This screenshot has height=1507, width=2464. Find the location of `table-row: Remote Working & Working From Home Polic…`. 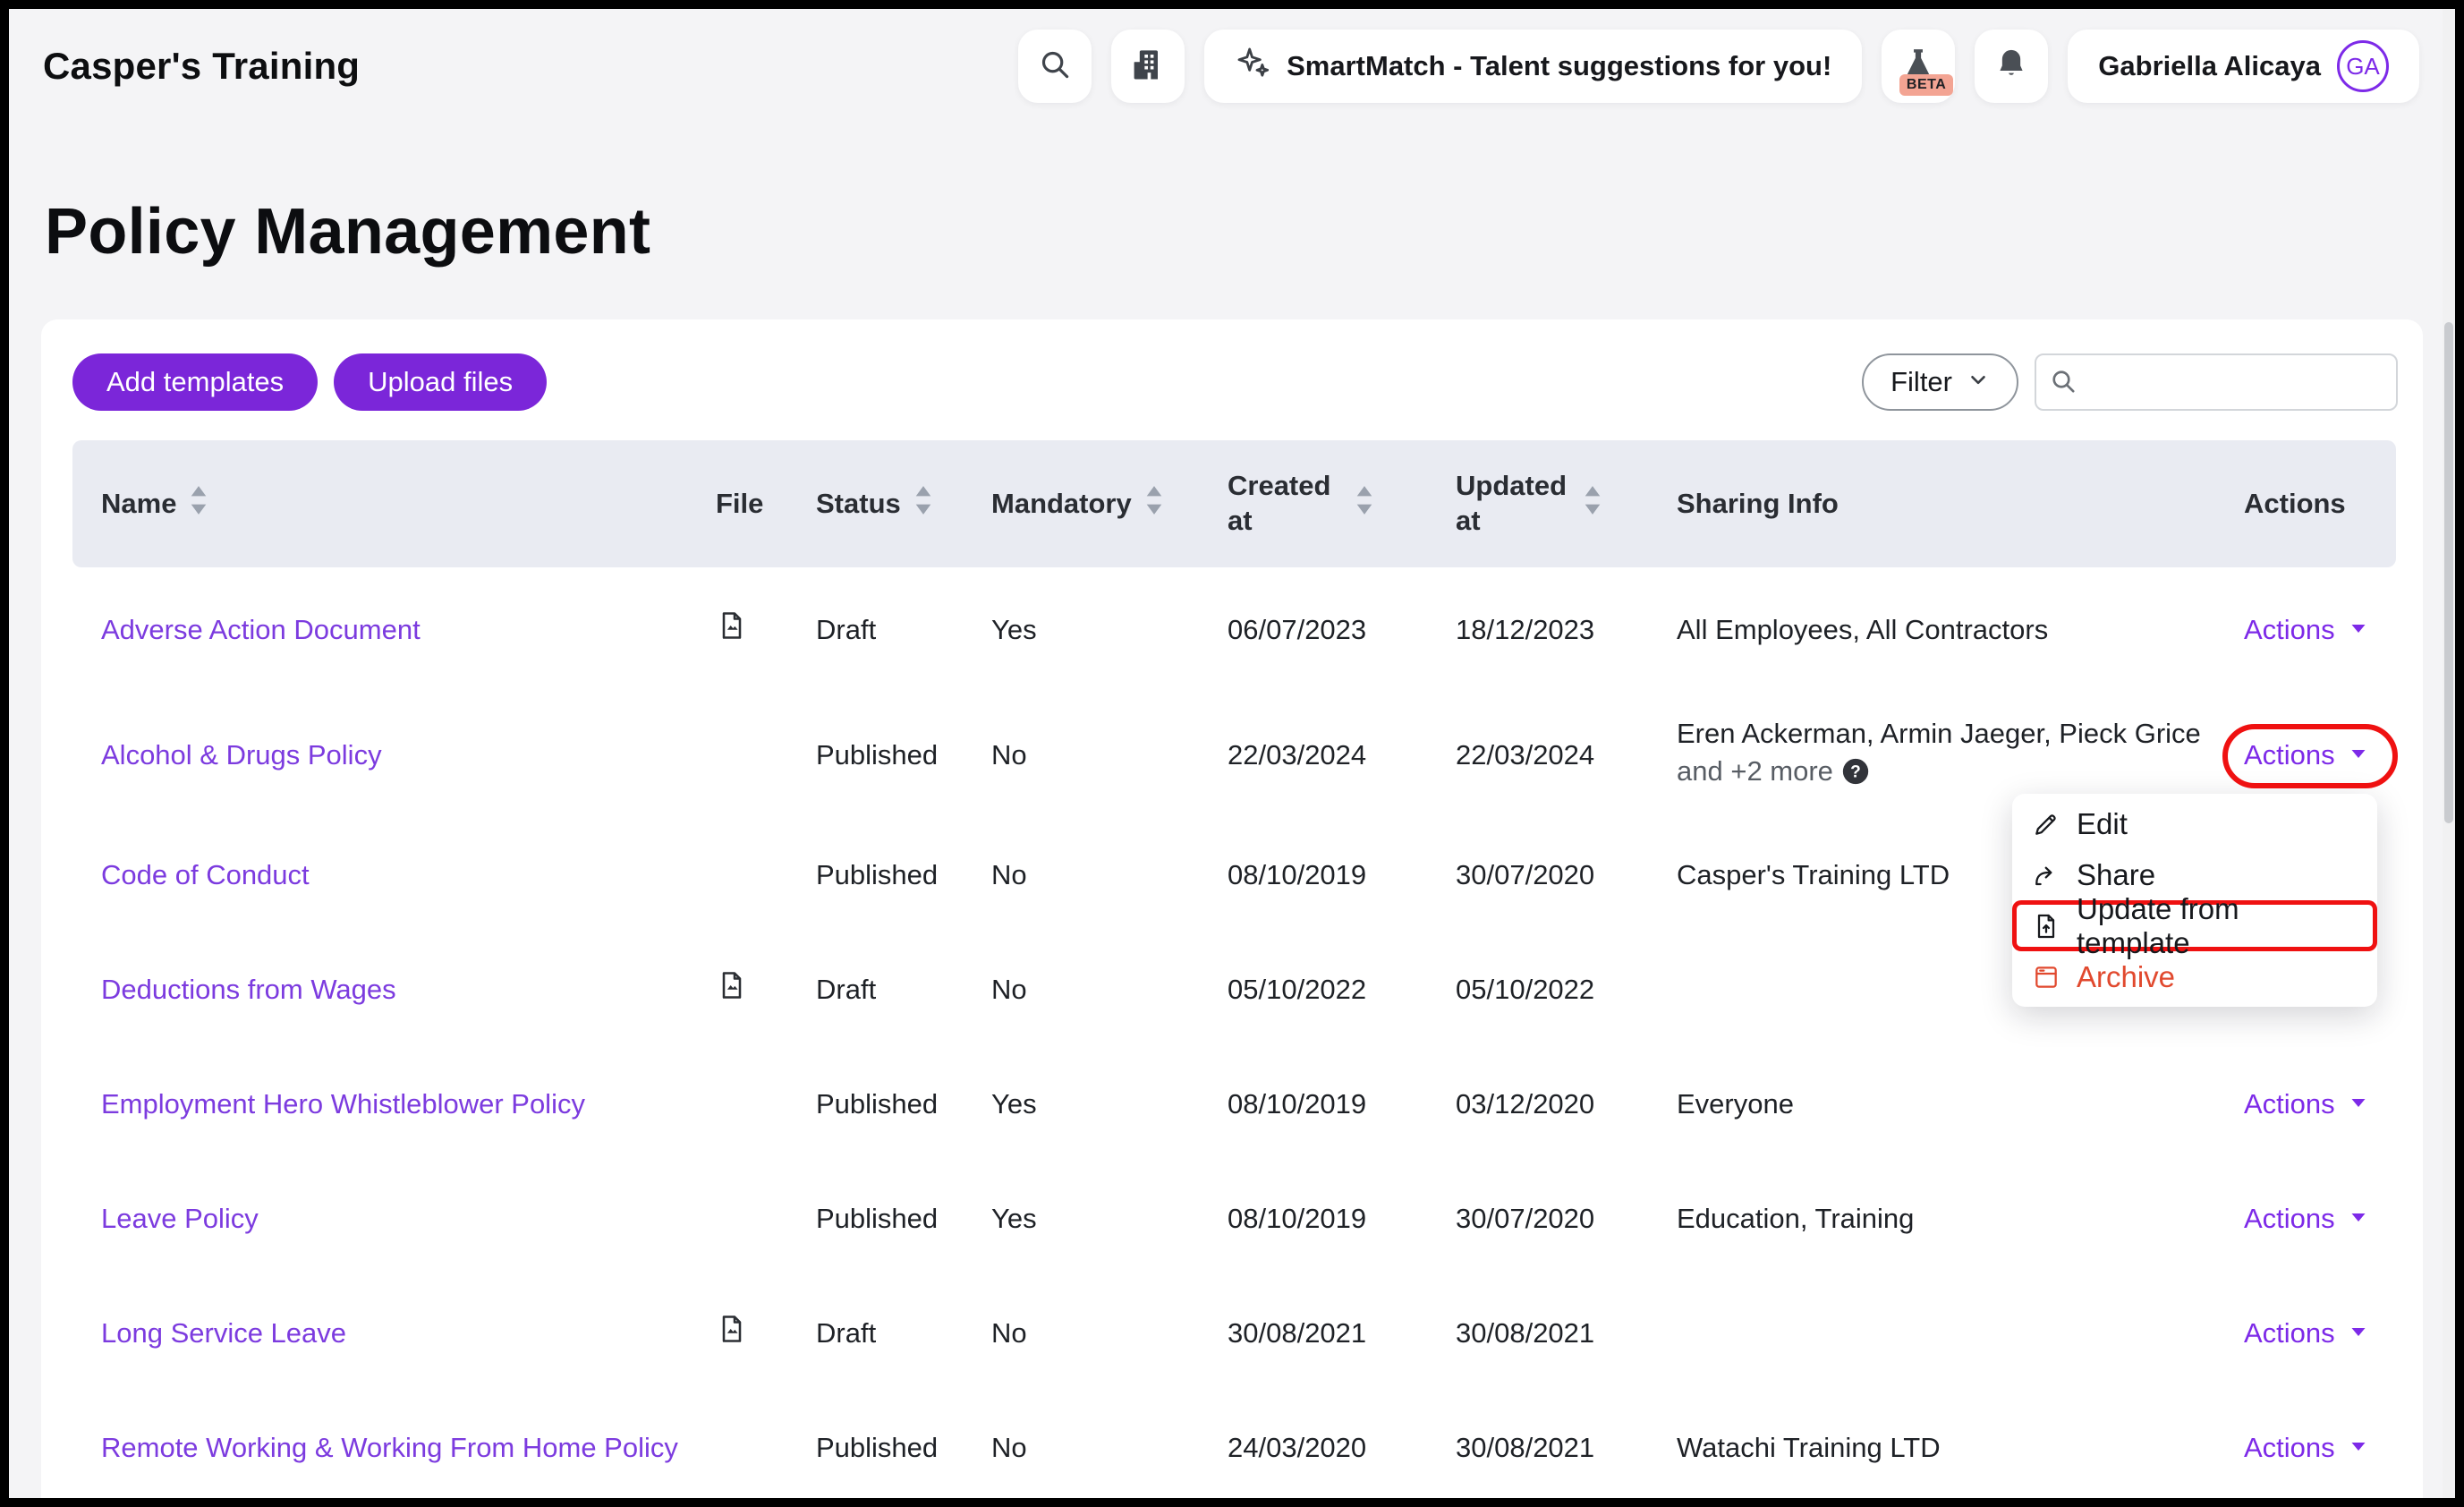

table-row: Remote Working & Working From Home Polic… is located at coordinates (1234, 1444).